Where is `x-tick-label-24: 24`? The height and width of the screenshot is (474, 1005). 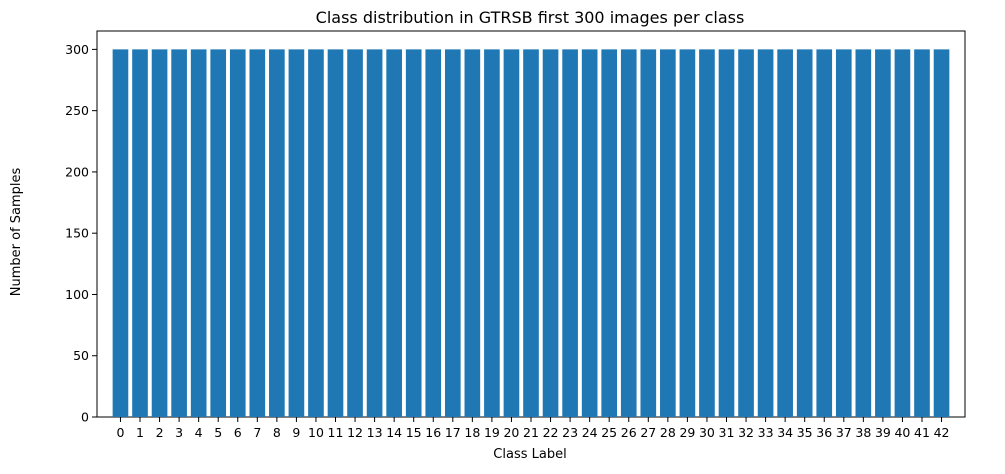
x-tick-label-24: 24 is located at coordinates (590, 432).